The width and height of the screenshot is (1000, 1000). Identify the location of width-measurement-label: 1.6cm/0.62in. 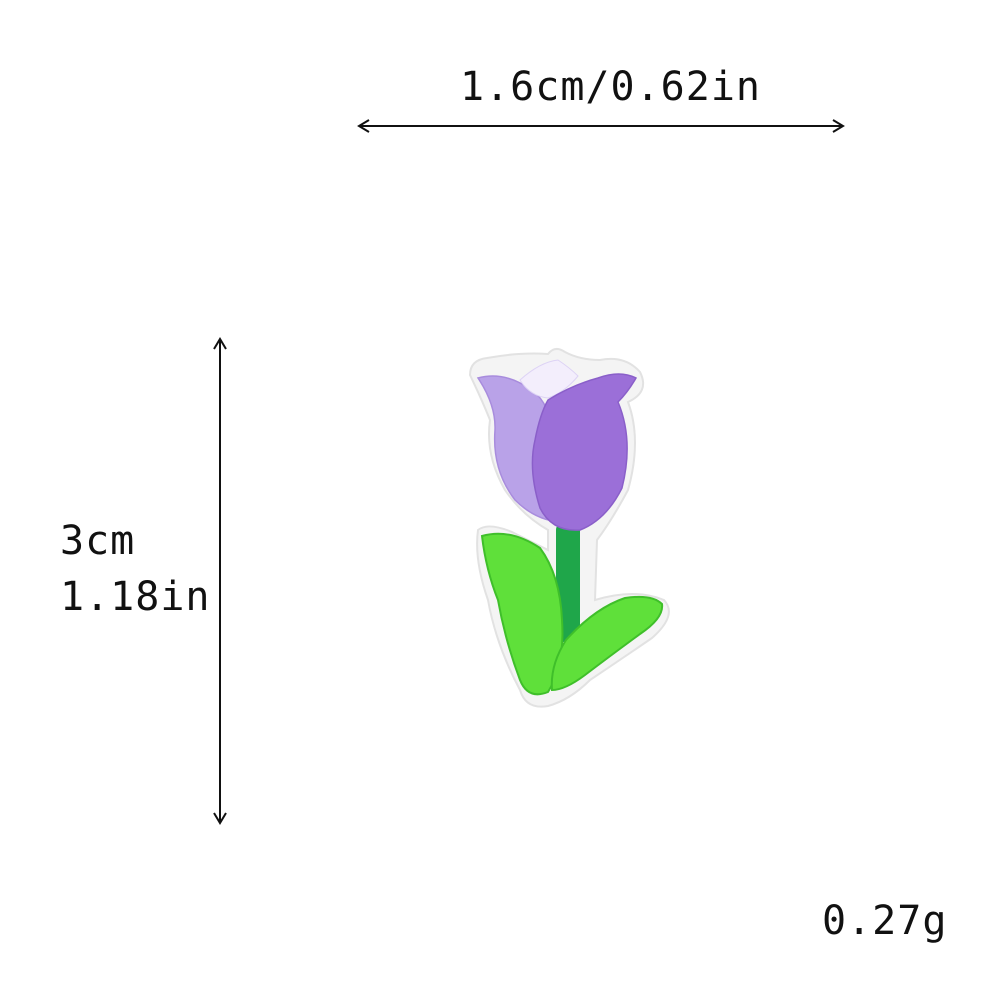
(610, 87).